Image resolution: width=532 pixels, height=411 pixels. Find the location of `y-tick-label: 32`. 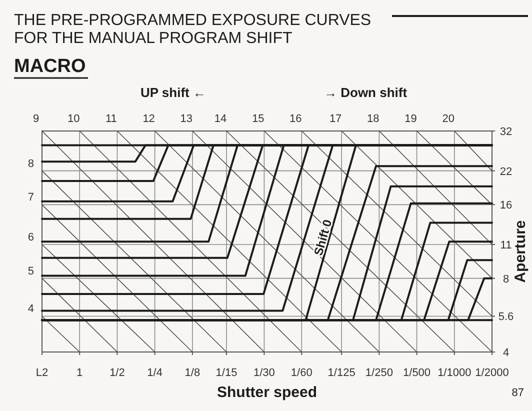

y-tick-label: 32 is located at coordinates (506, 132).